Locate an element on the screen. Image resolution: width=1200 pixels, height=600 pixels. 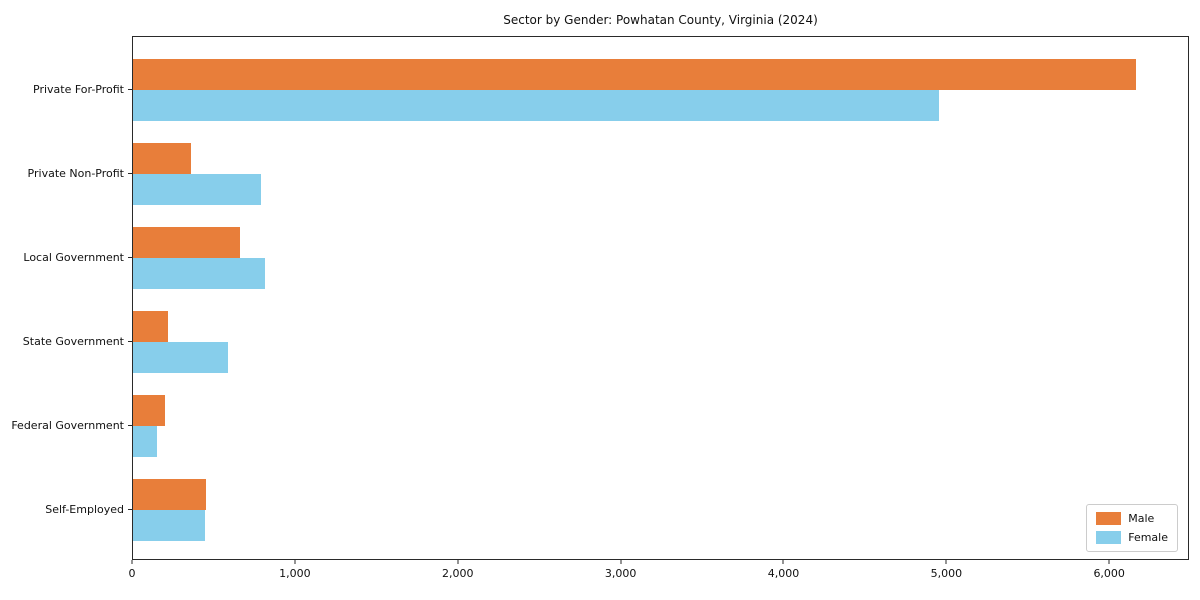
legend-label-male: Male is located at coordinates (1141, 518).